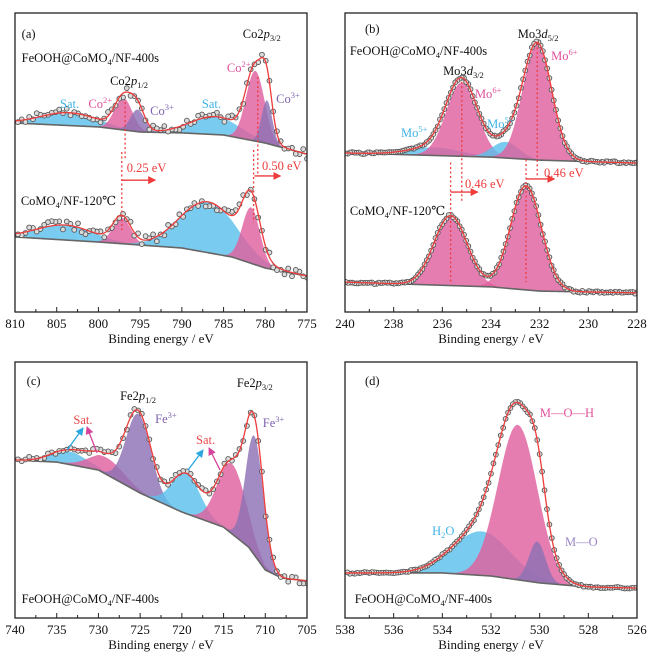 This screenshot has width=664, height=669. I want to click on x-tick-label: 230, so click(589, 323).